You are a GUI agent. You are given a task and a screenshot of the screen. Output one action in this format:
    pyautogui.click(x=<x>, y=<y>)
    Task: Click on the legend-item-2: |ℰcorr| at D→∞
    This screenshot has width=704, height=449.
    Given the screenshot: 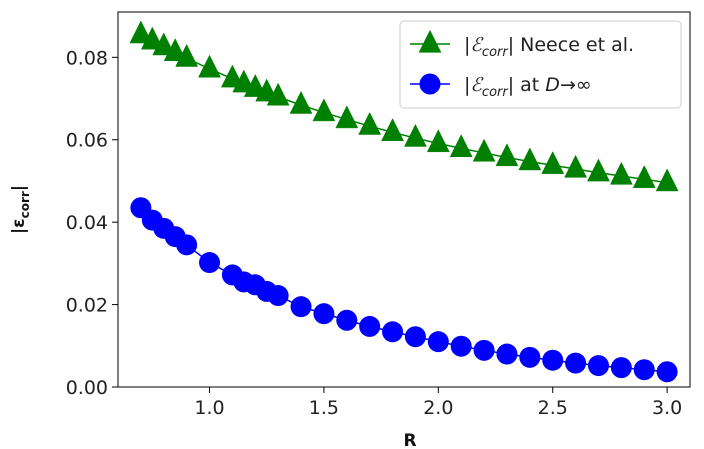 What is the action you would take?
    pyautogui.click(x=501, y=86)
    